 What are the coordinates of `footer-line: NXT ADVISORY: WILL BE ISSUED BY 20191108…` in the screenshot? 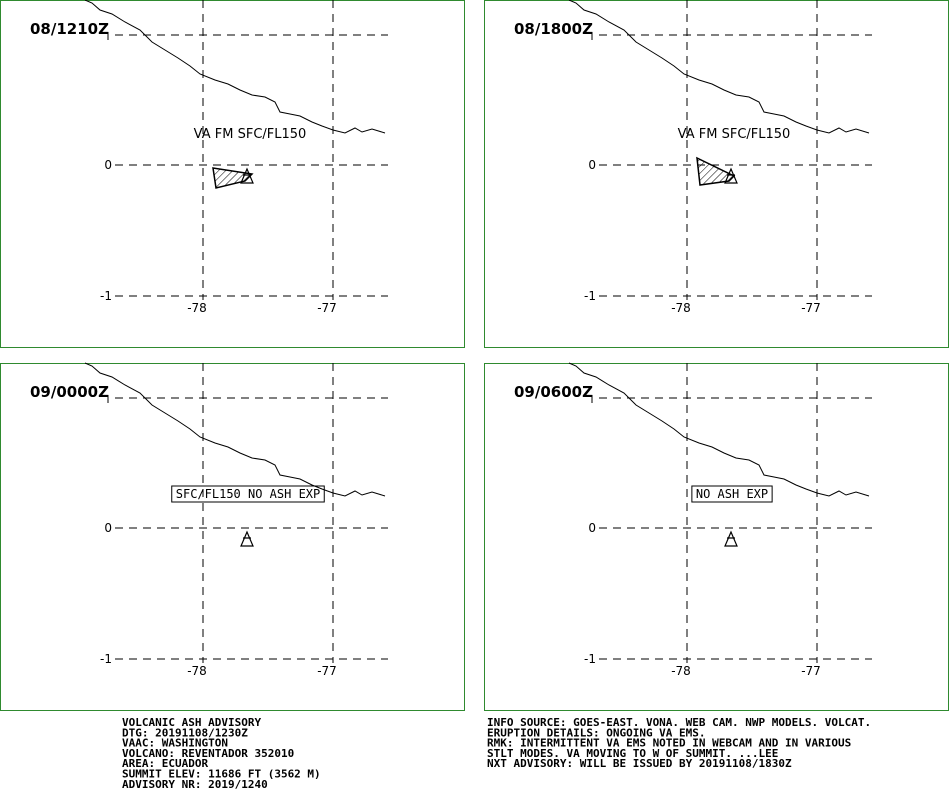 It's located at (639, 763).